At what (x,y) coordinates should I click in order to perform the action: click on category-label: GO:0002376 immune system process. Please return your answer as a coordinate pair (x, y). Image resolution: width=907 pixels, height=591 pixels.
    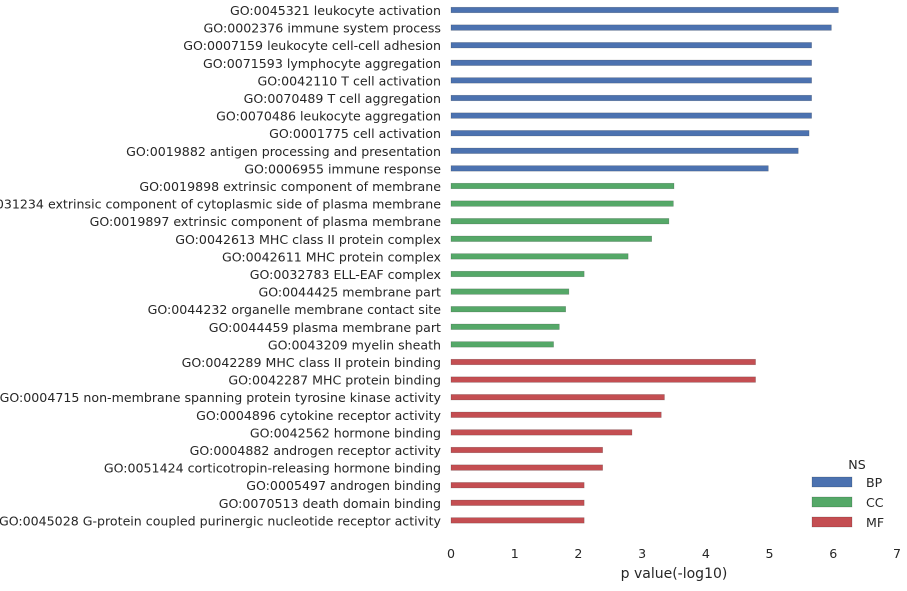
    Looking at the image, I should click on (322, 28).